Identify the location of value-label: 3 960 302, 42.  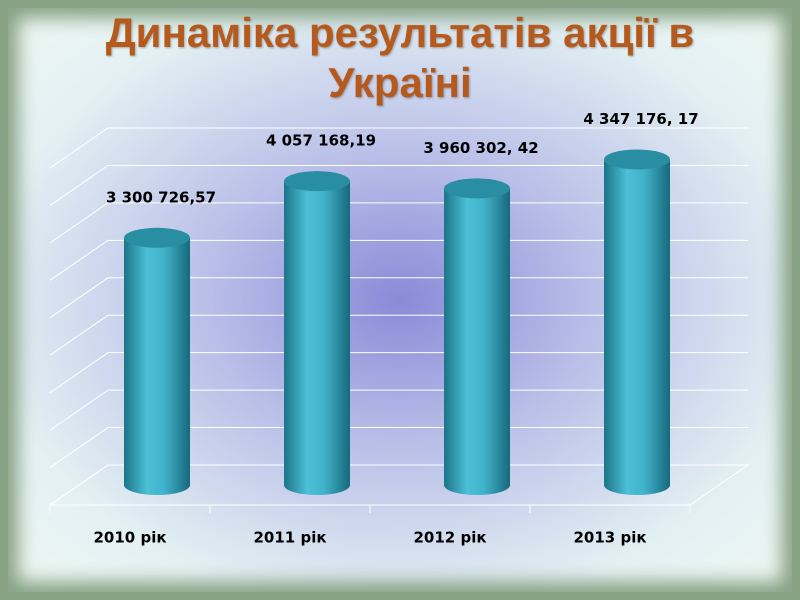
(480, 148).